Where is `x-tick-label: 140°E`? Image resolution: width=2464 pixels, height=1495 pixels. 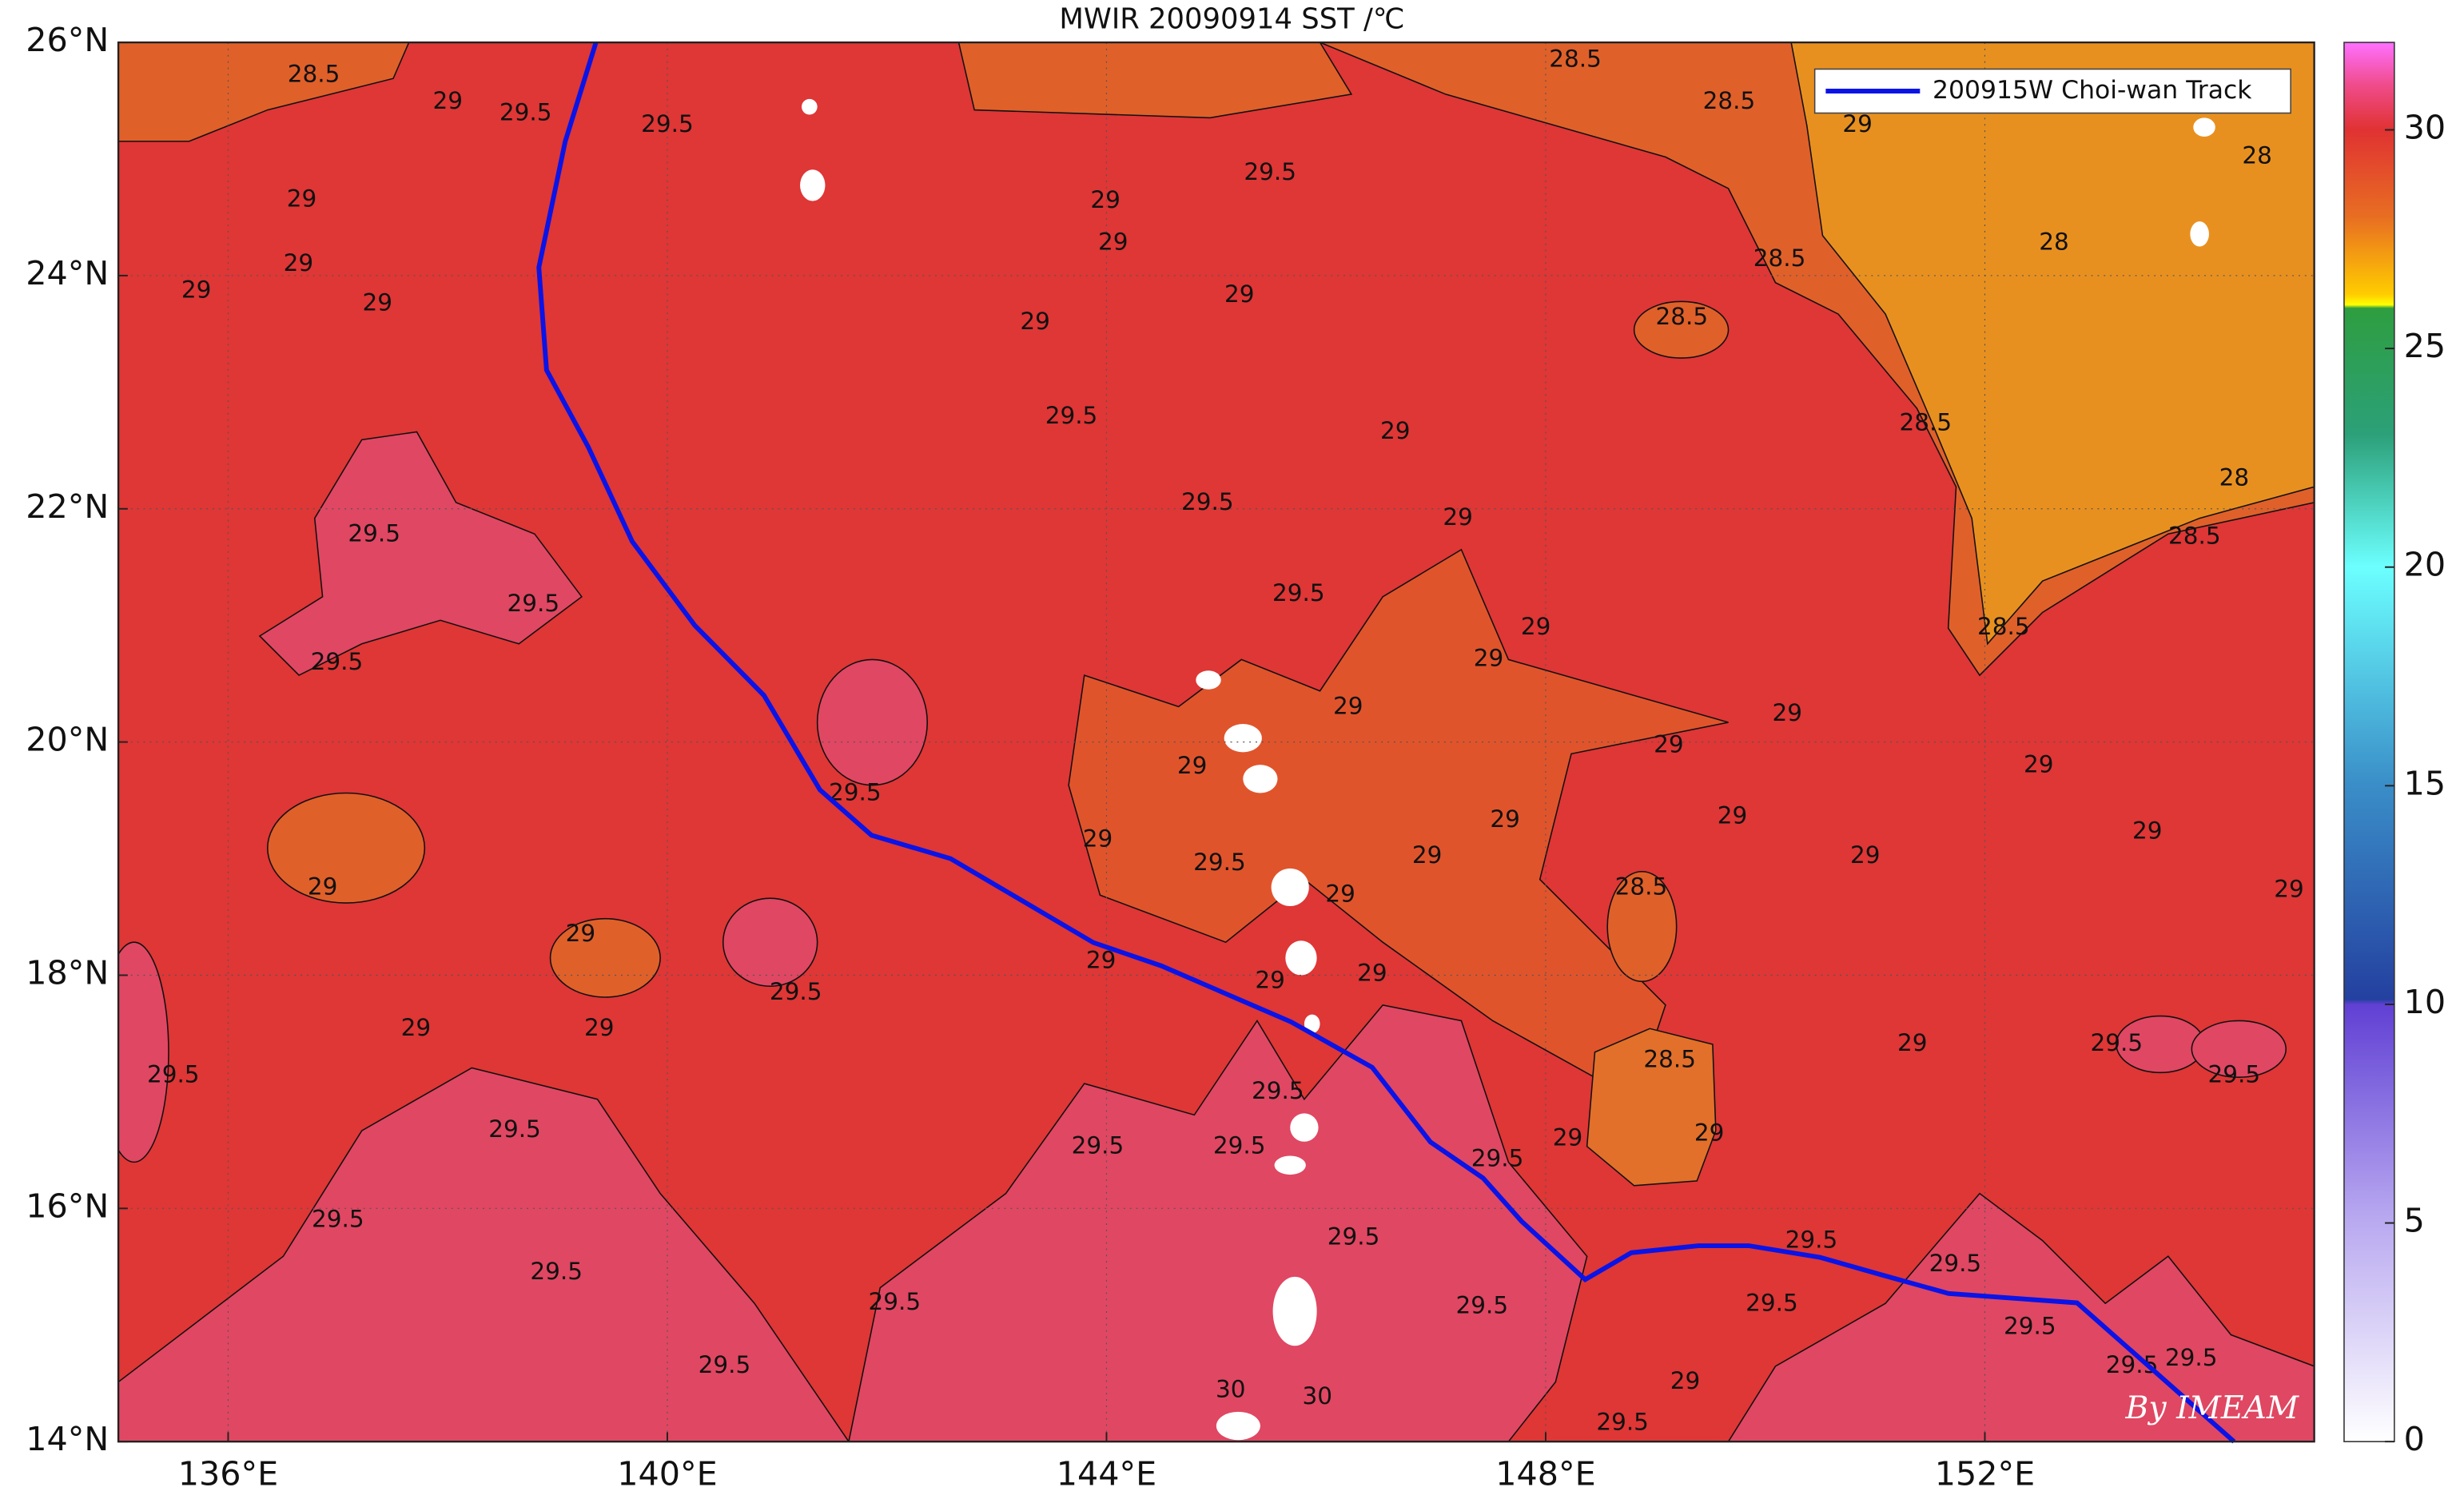
x-tick-label: 140°E is located at coordinates (667, 1473).